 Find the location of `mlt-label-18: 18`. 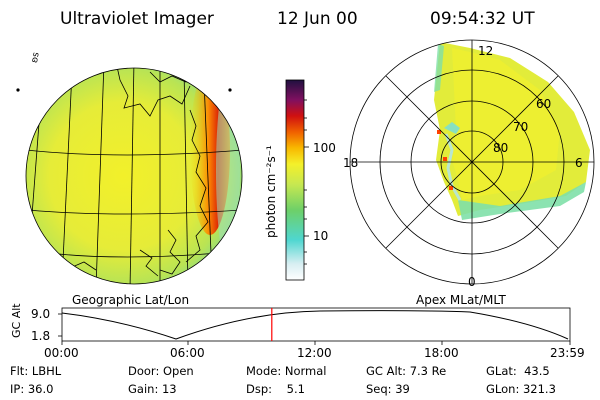

mlt-label-18: 18 is located at coordinates (351, 163).